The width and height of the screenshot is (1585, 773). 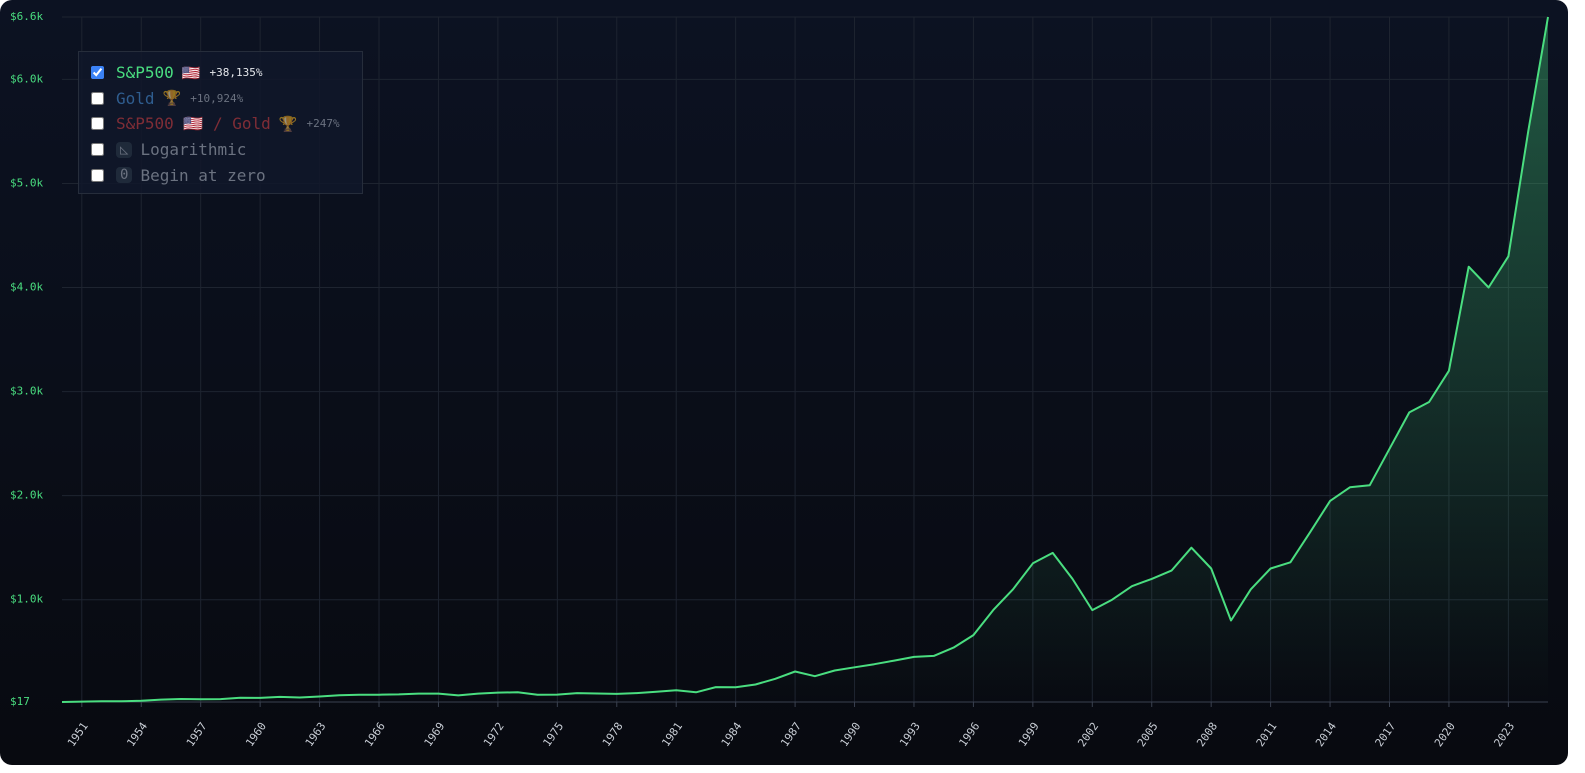 What do you see at coordinates (26, 599) in the screenshot?
I see `y-tick-label: $1.0k` at bounding box center [26, 599].